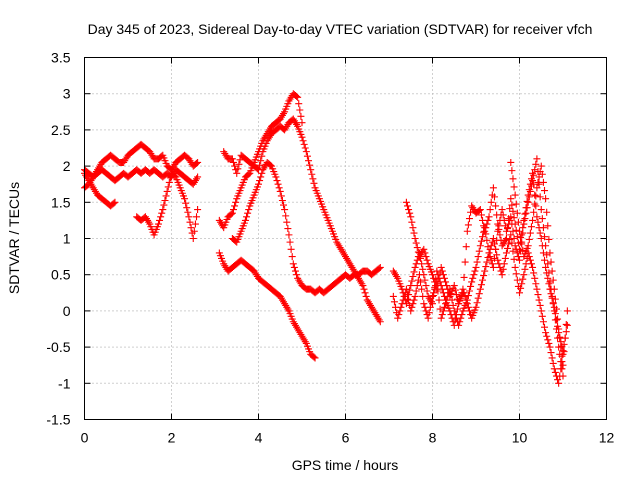 The height and width of the screenshot is (480, 640). What do you see at coordinates (61, 202) in the screenshot?
I see `y-tick-label: 1.5` at bounding box center [61, 202].